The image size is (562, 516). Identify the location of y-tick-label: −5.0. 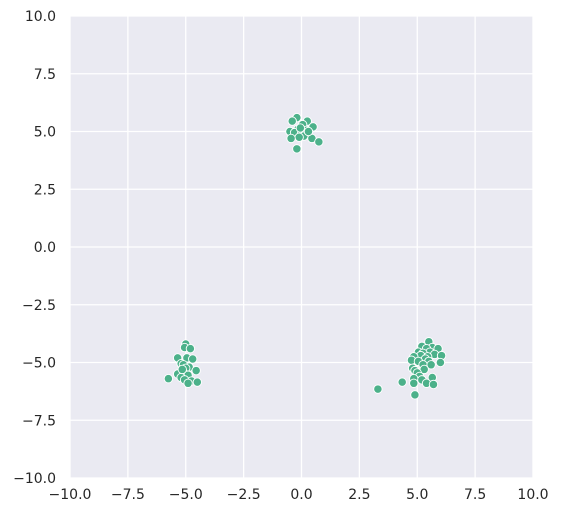
(39, 364).